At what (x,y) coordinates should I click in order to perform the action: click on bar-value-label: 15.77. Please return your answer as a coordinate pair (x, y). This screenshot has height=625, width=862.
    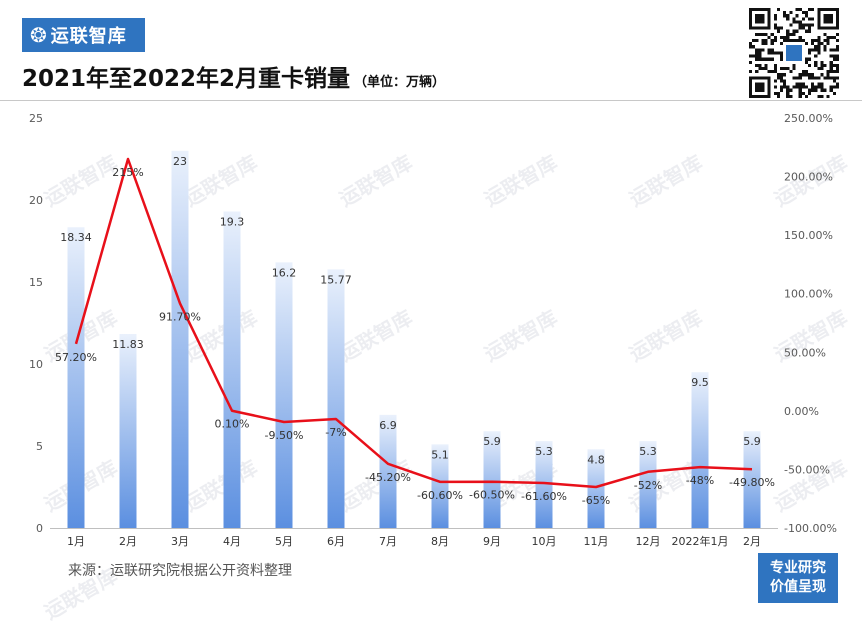
    Looking at the image, I should click on (336, 279).